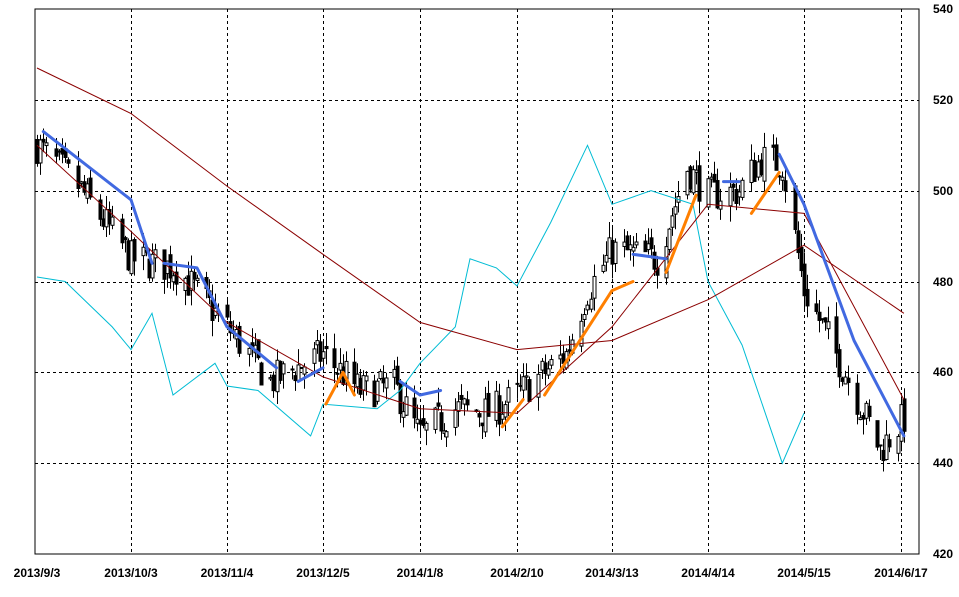  What do you see at coordinates (943, 463) in the screenshot?
I see `y-tick-label: 440` at bounding box center [943, 463].